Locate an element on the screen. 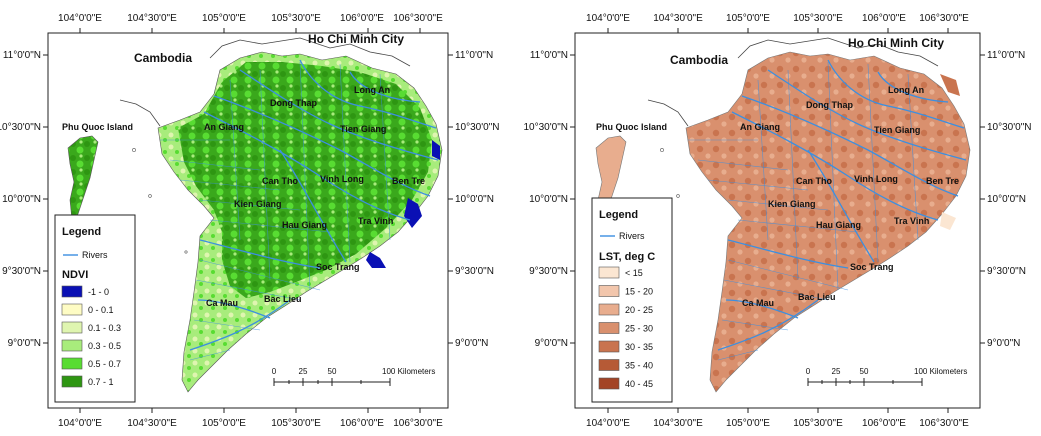 This screenshot has height=436, width=1041. label-hau-giang: Hau Giang is located at coordinates (304, 225).